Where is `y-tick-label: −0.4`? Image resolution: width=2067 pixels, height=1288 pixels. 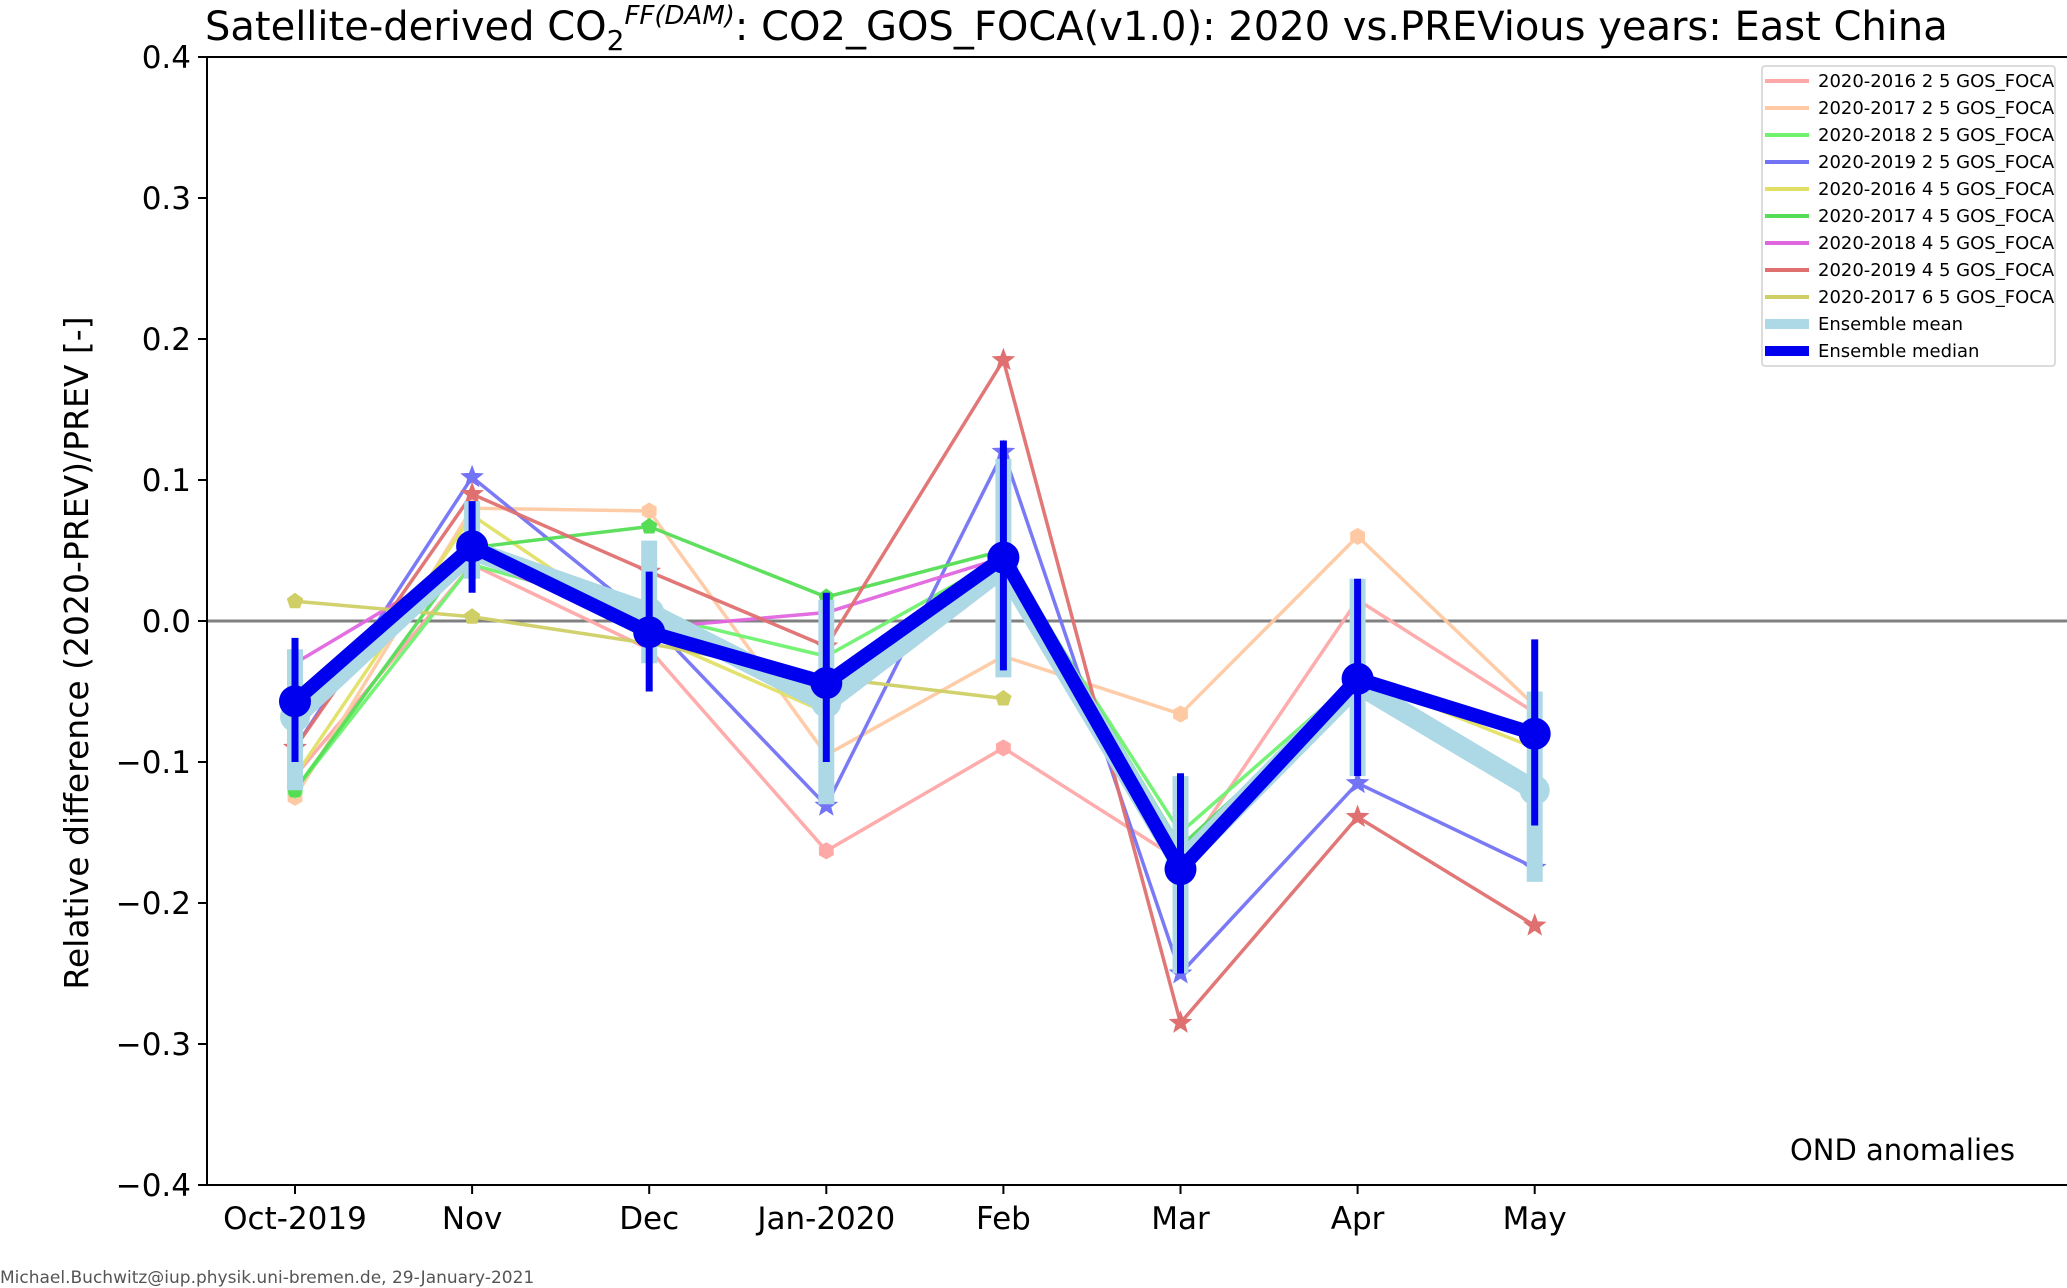 y-tick-label: −0.4 is located at coordinates (153, 1186).